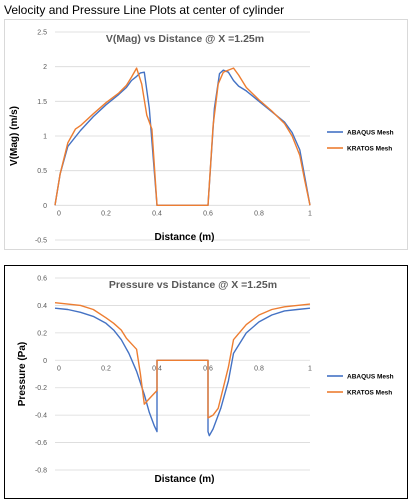 Image resolution: width=416 pixels, height=503 pixels. Describe the element at coordinates (157, 213) in the screenshot. I see `velocity-x-tick-label: 0.4` at that location.